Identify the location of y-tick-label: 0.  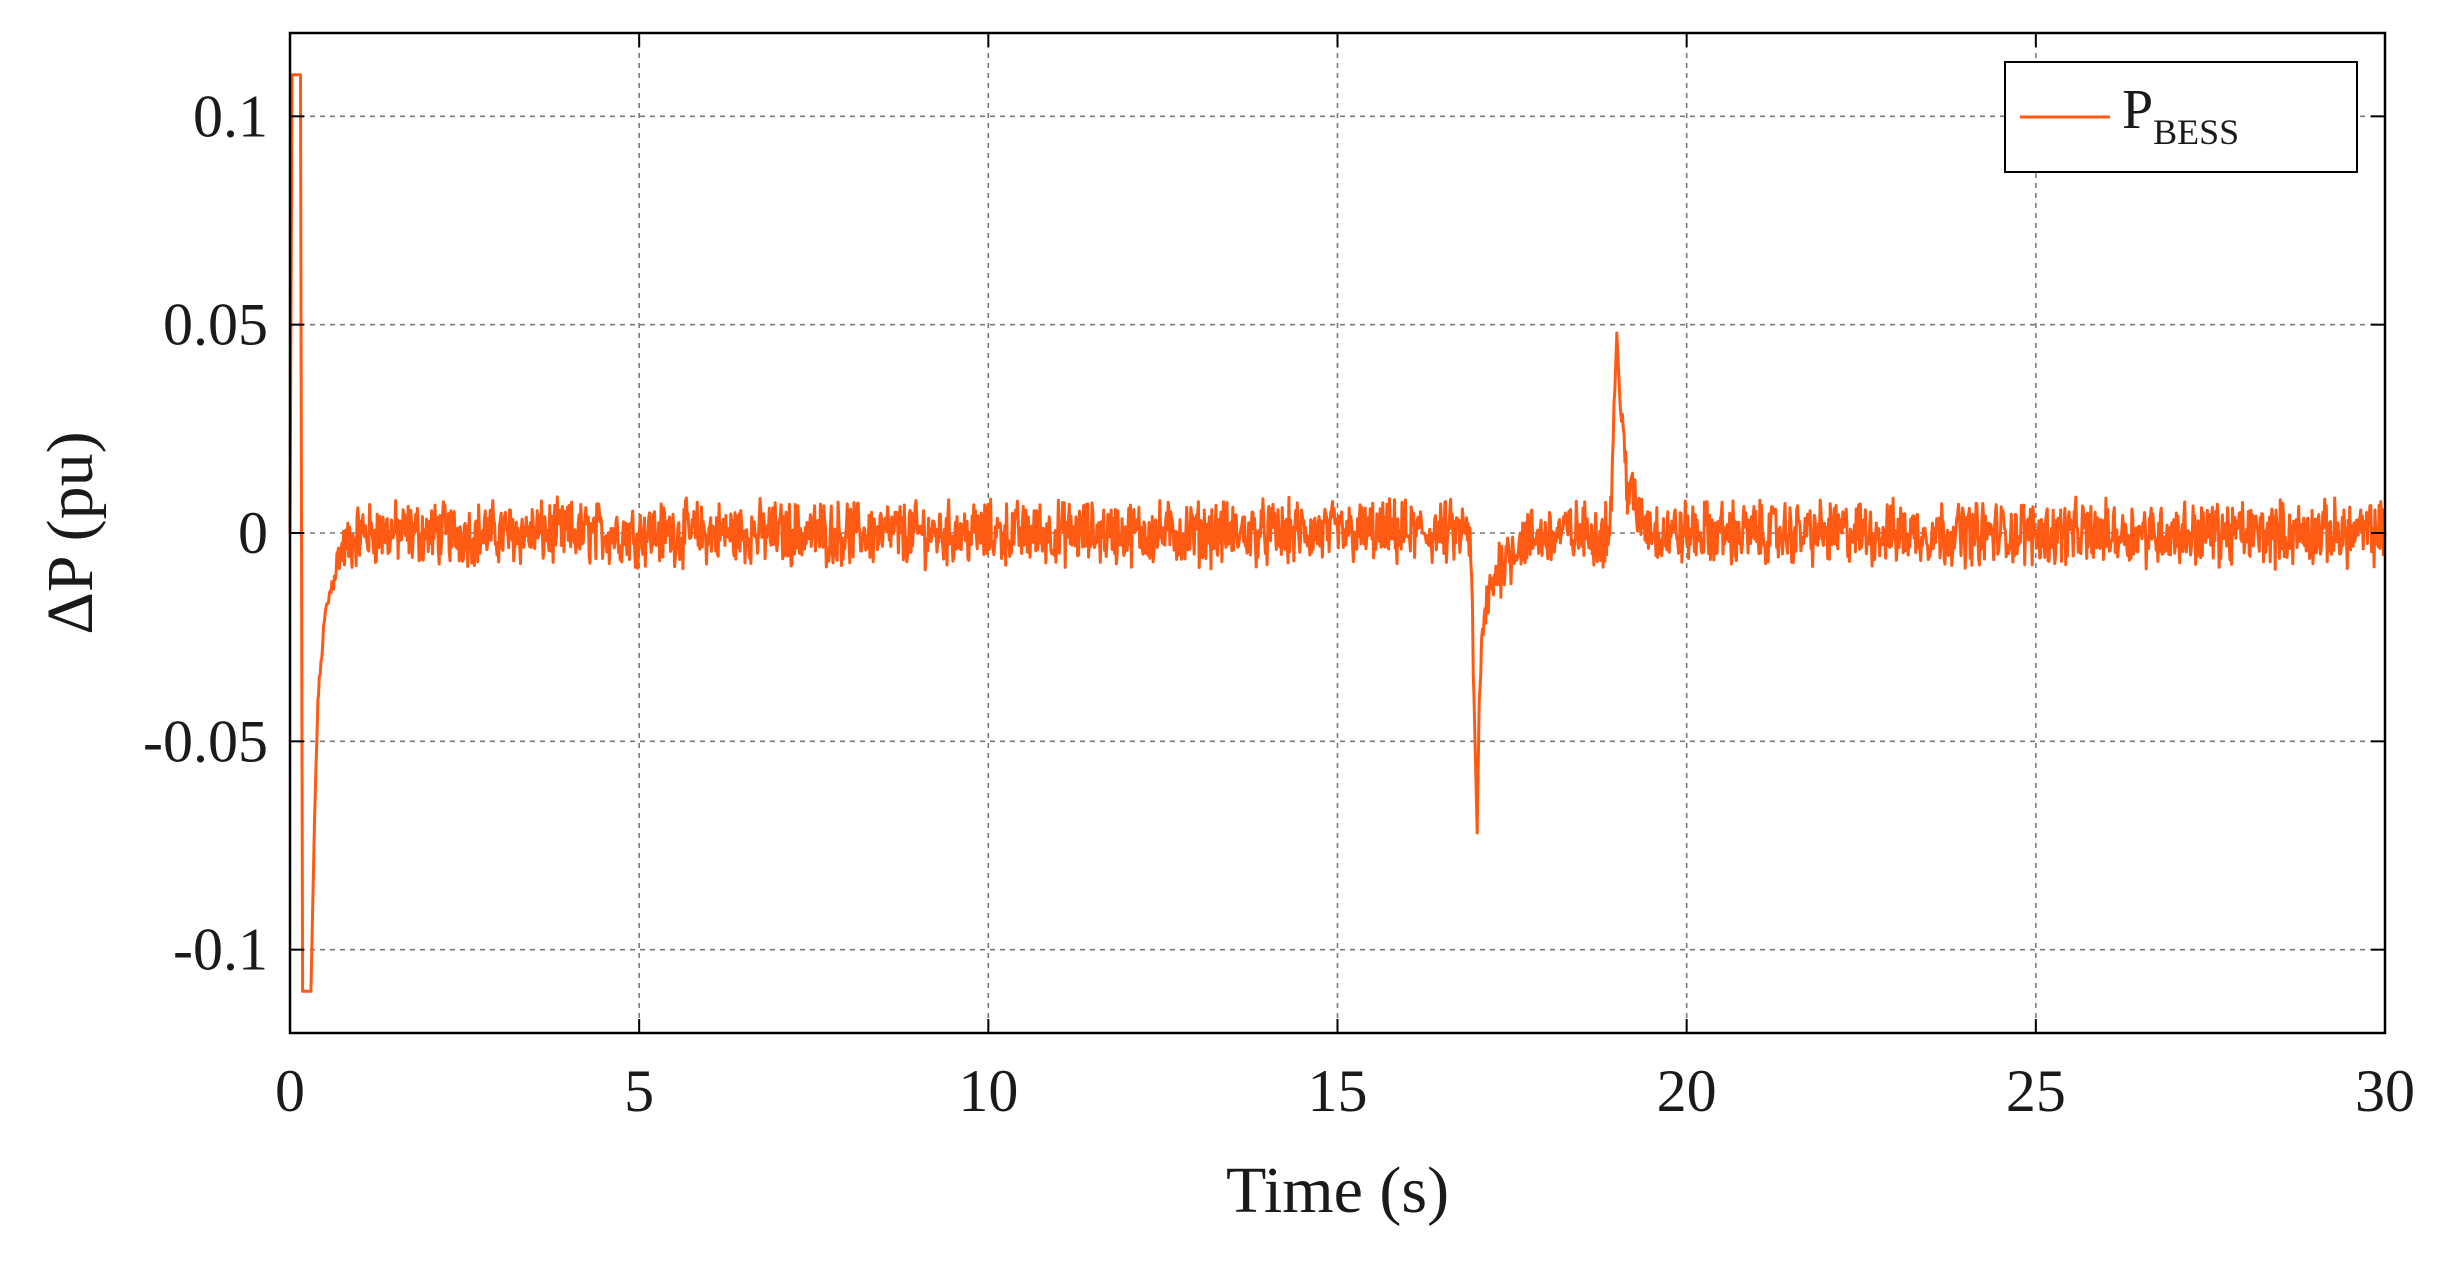
(253, 533).